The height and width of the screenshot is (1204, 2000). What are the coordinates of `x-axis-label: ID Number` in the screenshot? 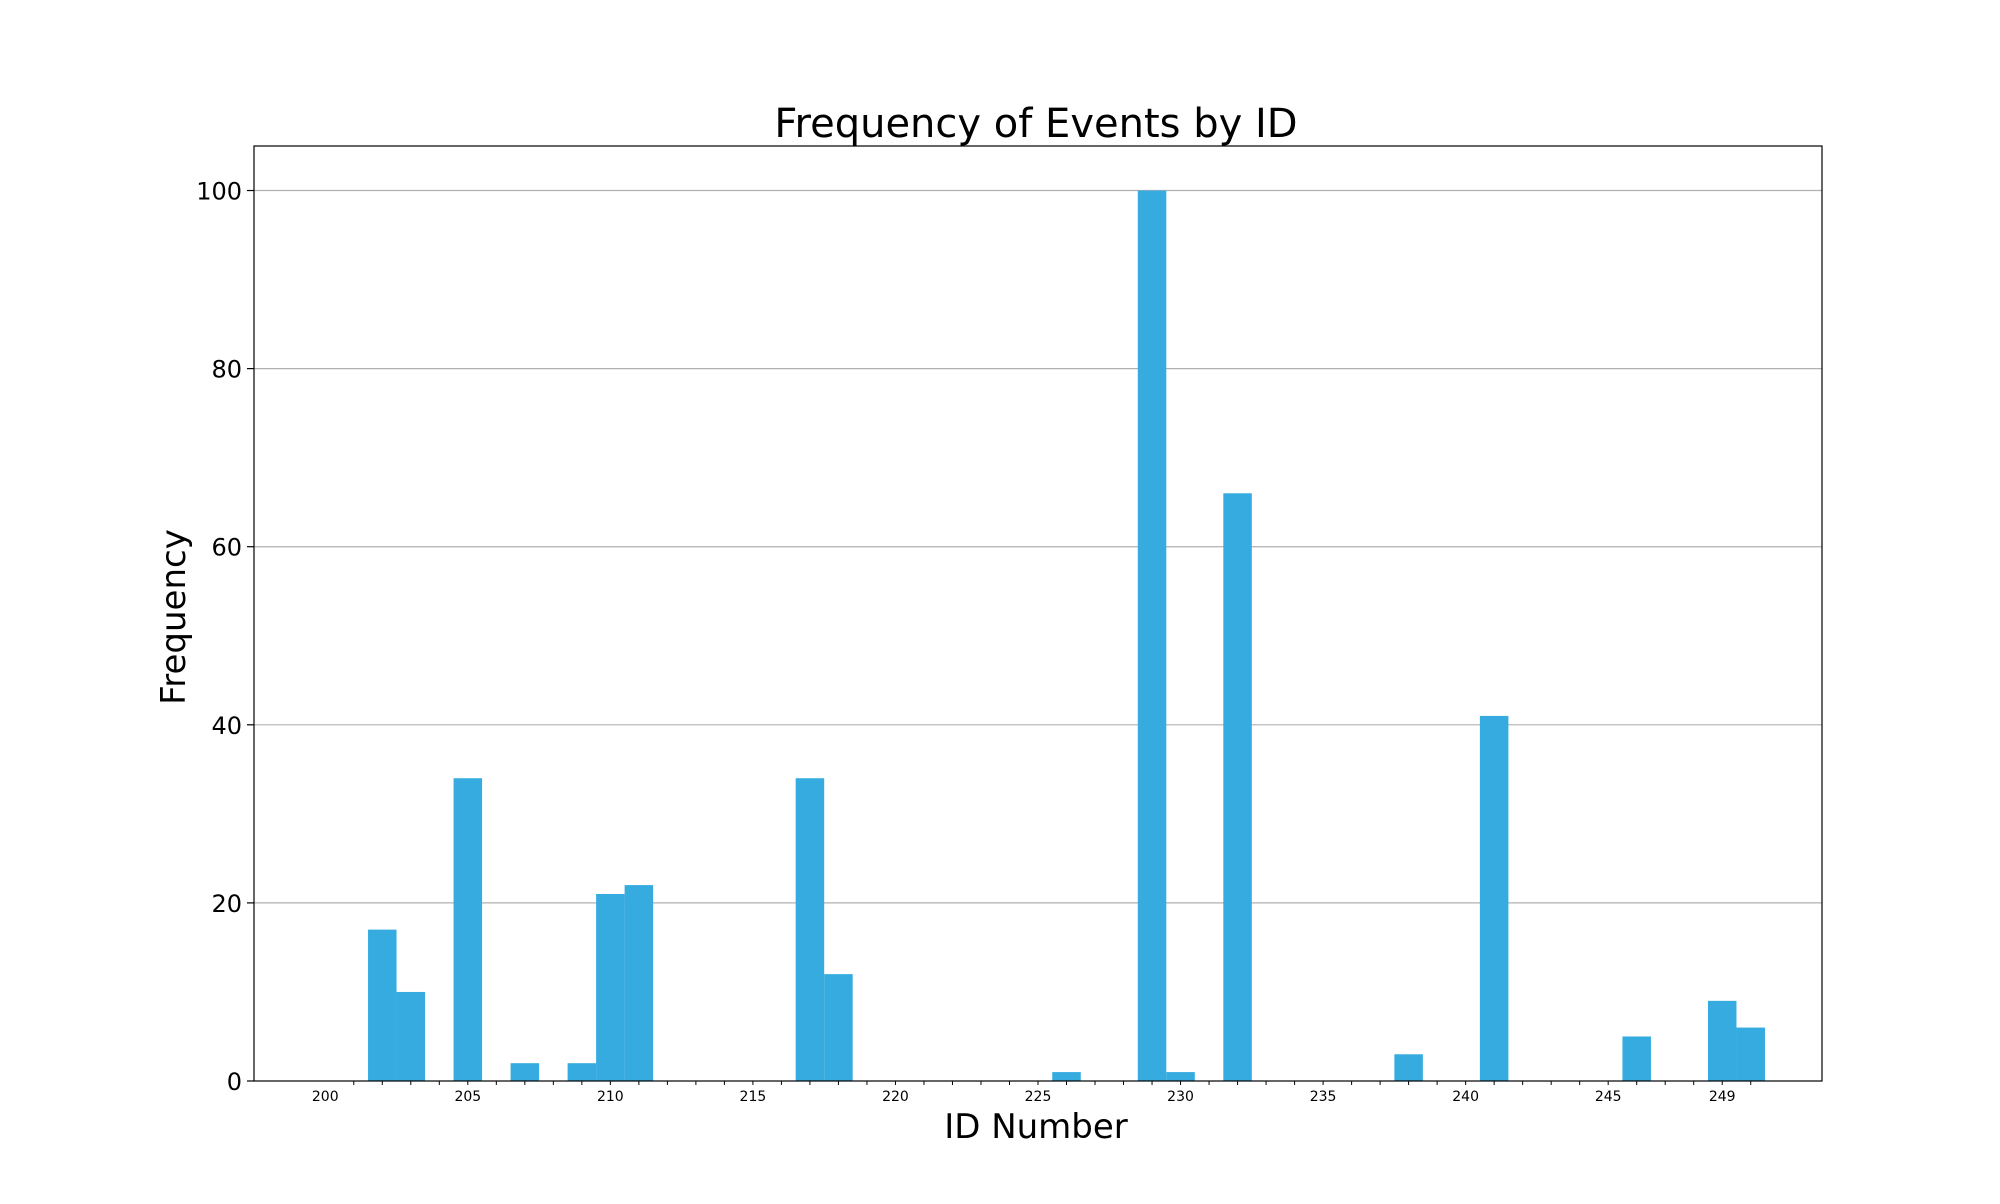 It's located at (1036, 1127).